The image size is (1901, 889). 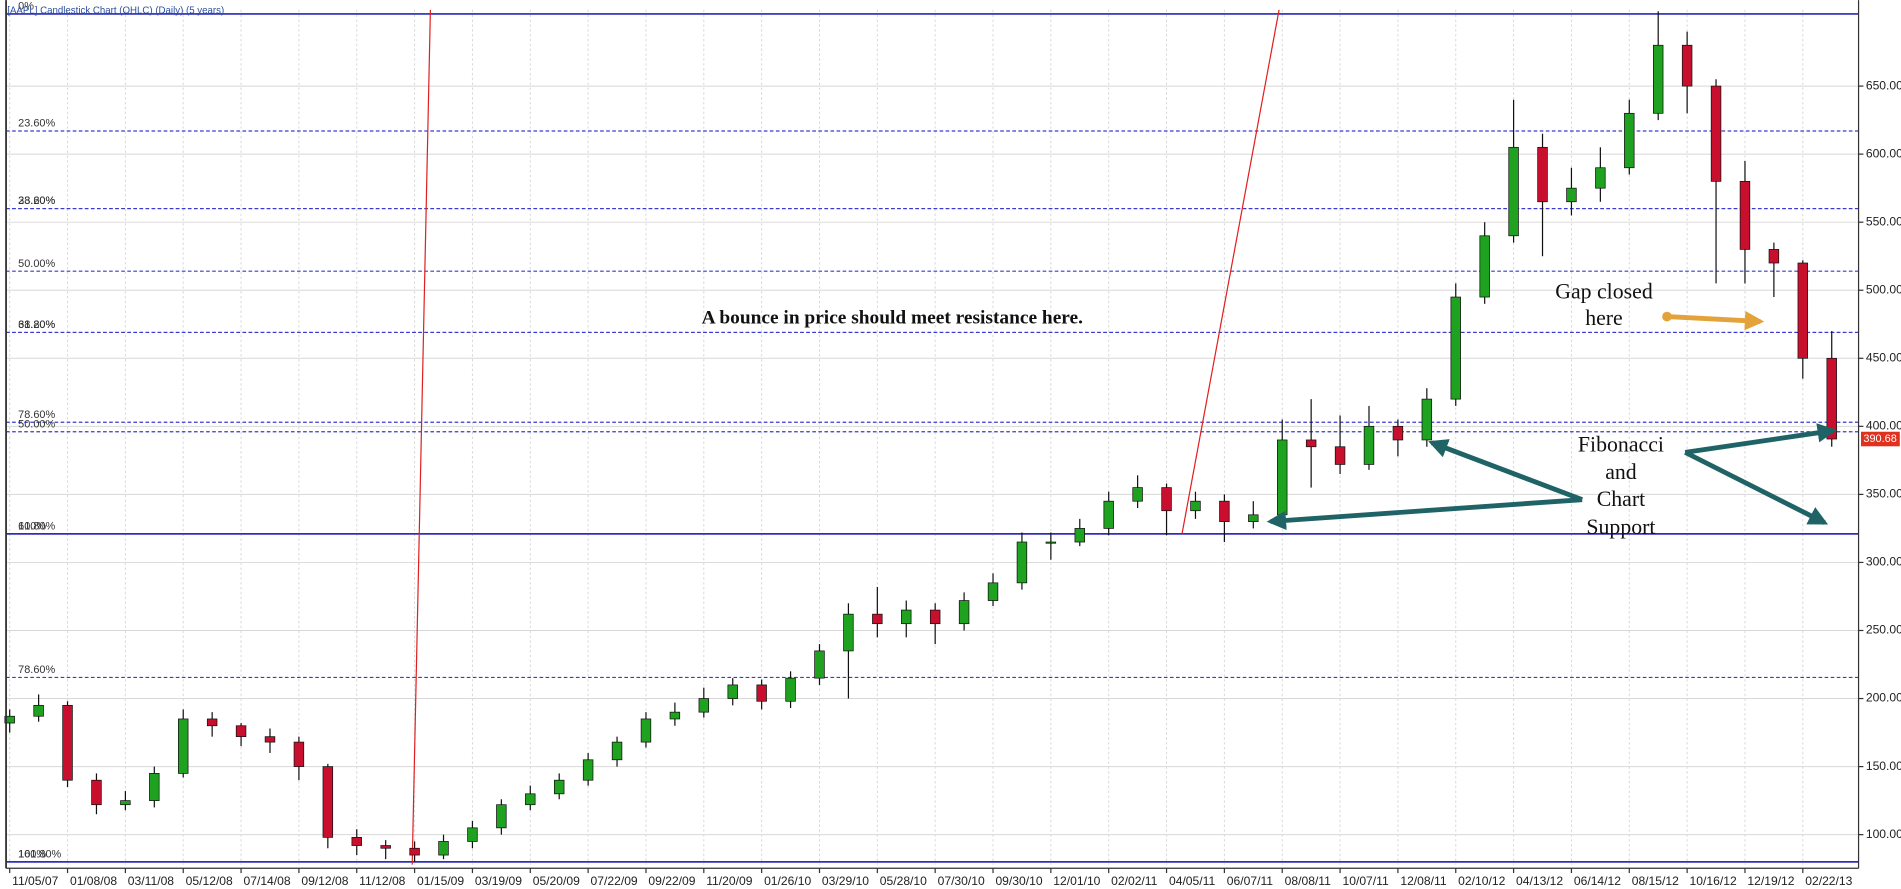 What do you see at coordinates (1620, 527) in the screenshot?
I see `annotation-text: Support` at bounding box center [1620, 527].